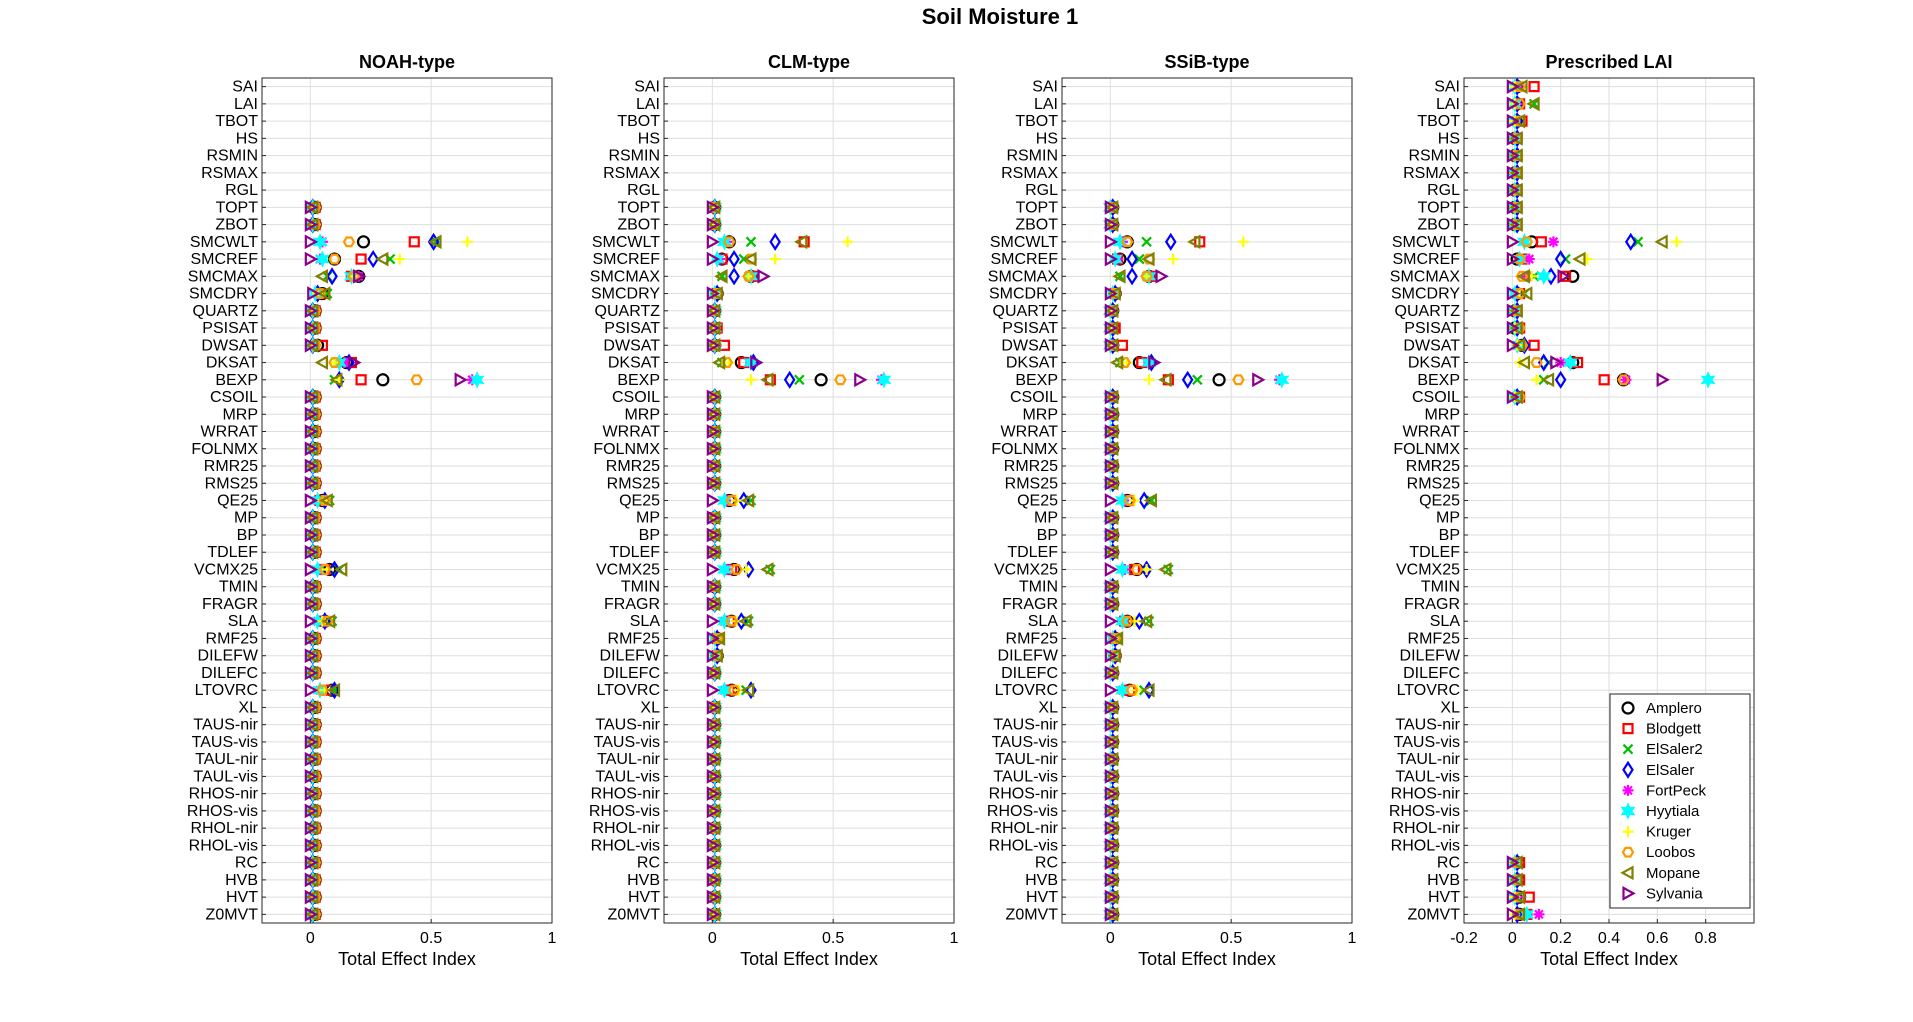 This screenshot has height=1022, width=1913. I want to click on y-tick-label-wrrat: WRRAT, so click(632, 432).